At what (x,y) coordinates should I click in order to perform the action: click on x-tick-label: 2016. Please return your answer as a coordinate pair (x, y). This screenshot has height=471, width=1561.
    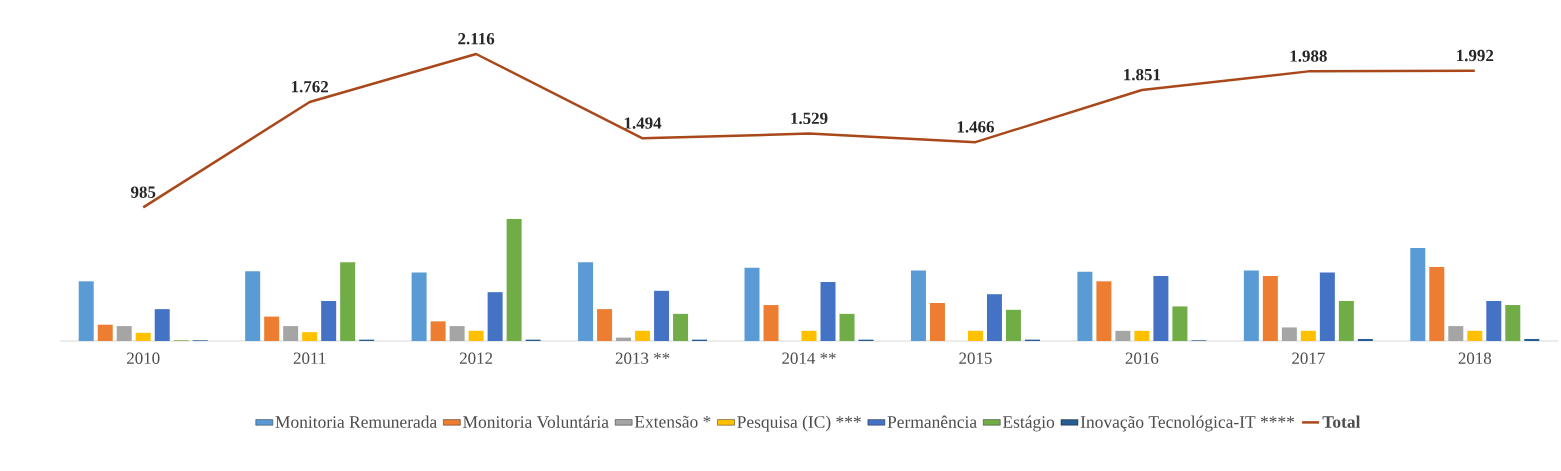
    Looking at the image, I should click on (1142, 358).